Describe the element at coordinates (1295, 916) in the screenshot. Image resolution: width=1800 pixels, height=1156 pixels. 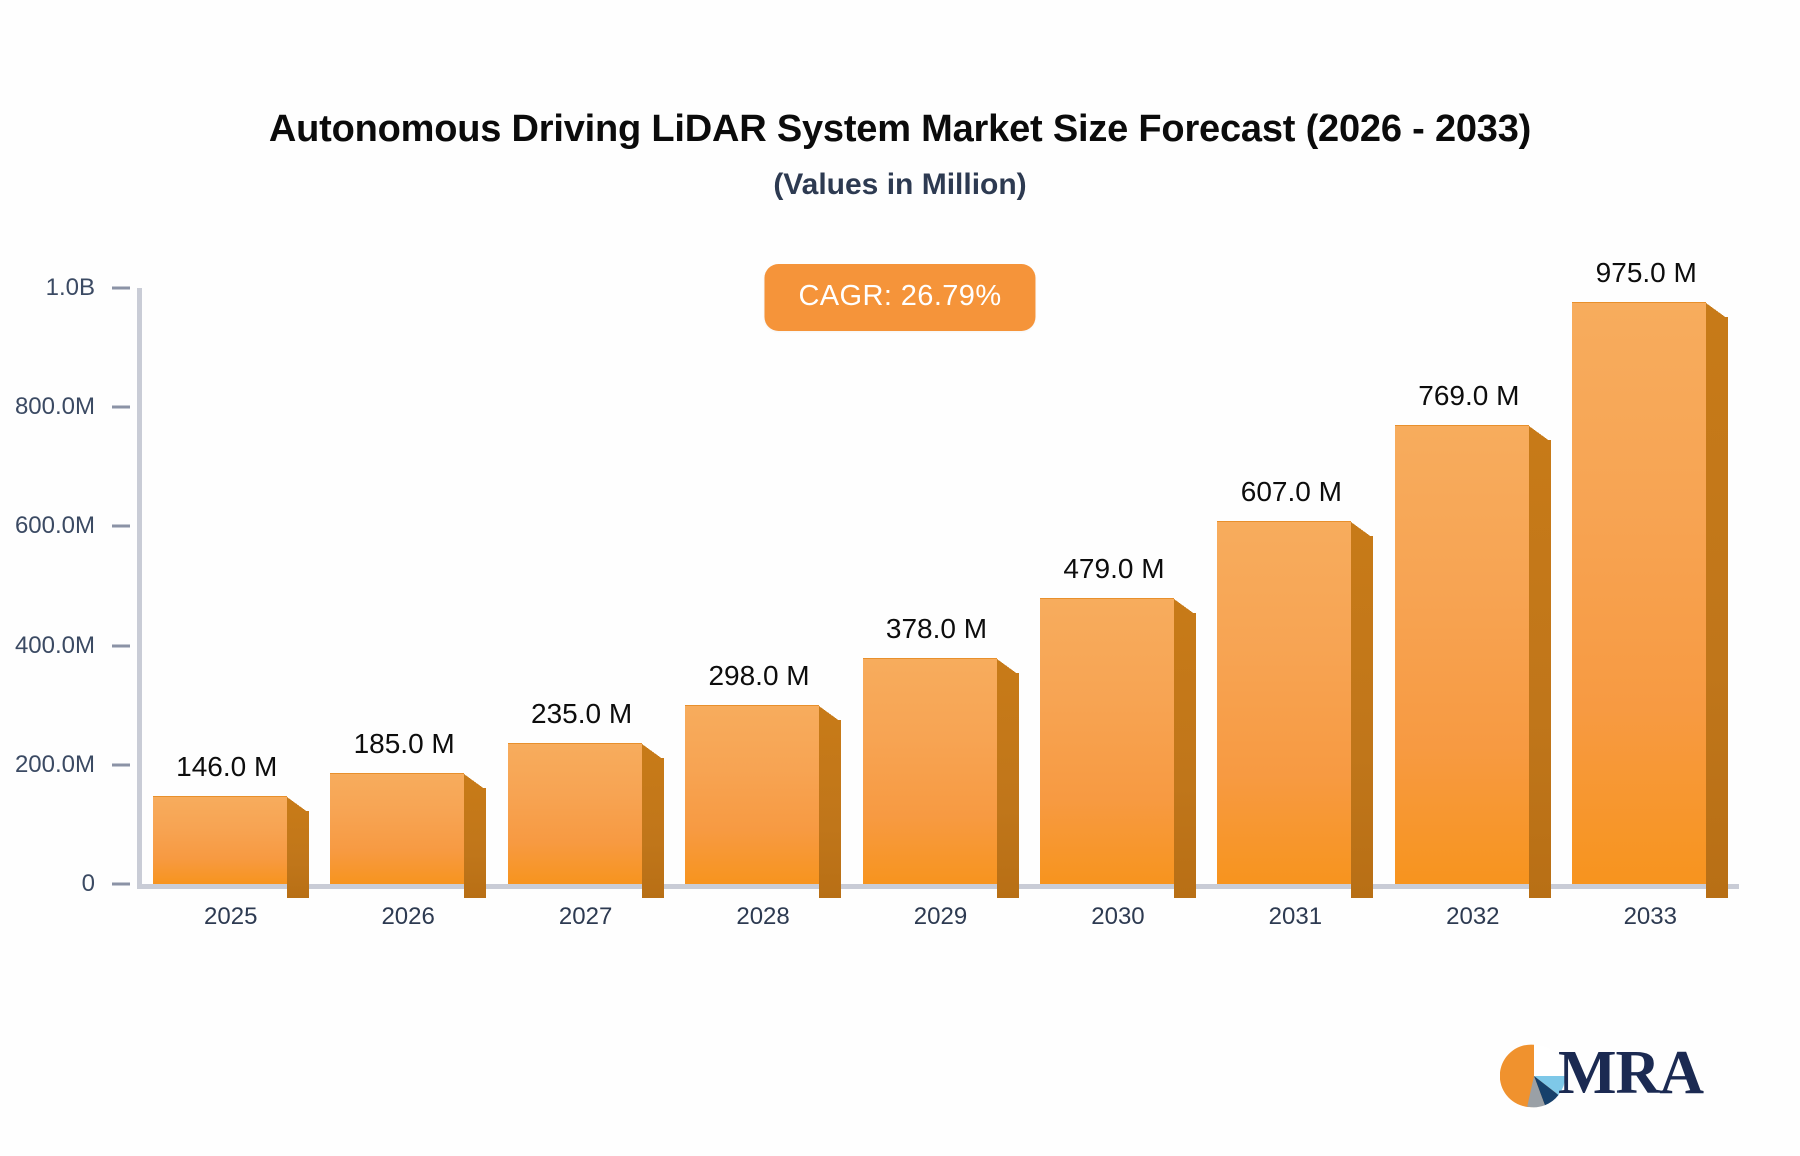
I see `x-axis-tick-label: 2031` at that location.